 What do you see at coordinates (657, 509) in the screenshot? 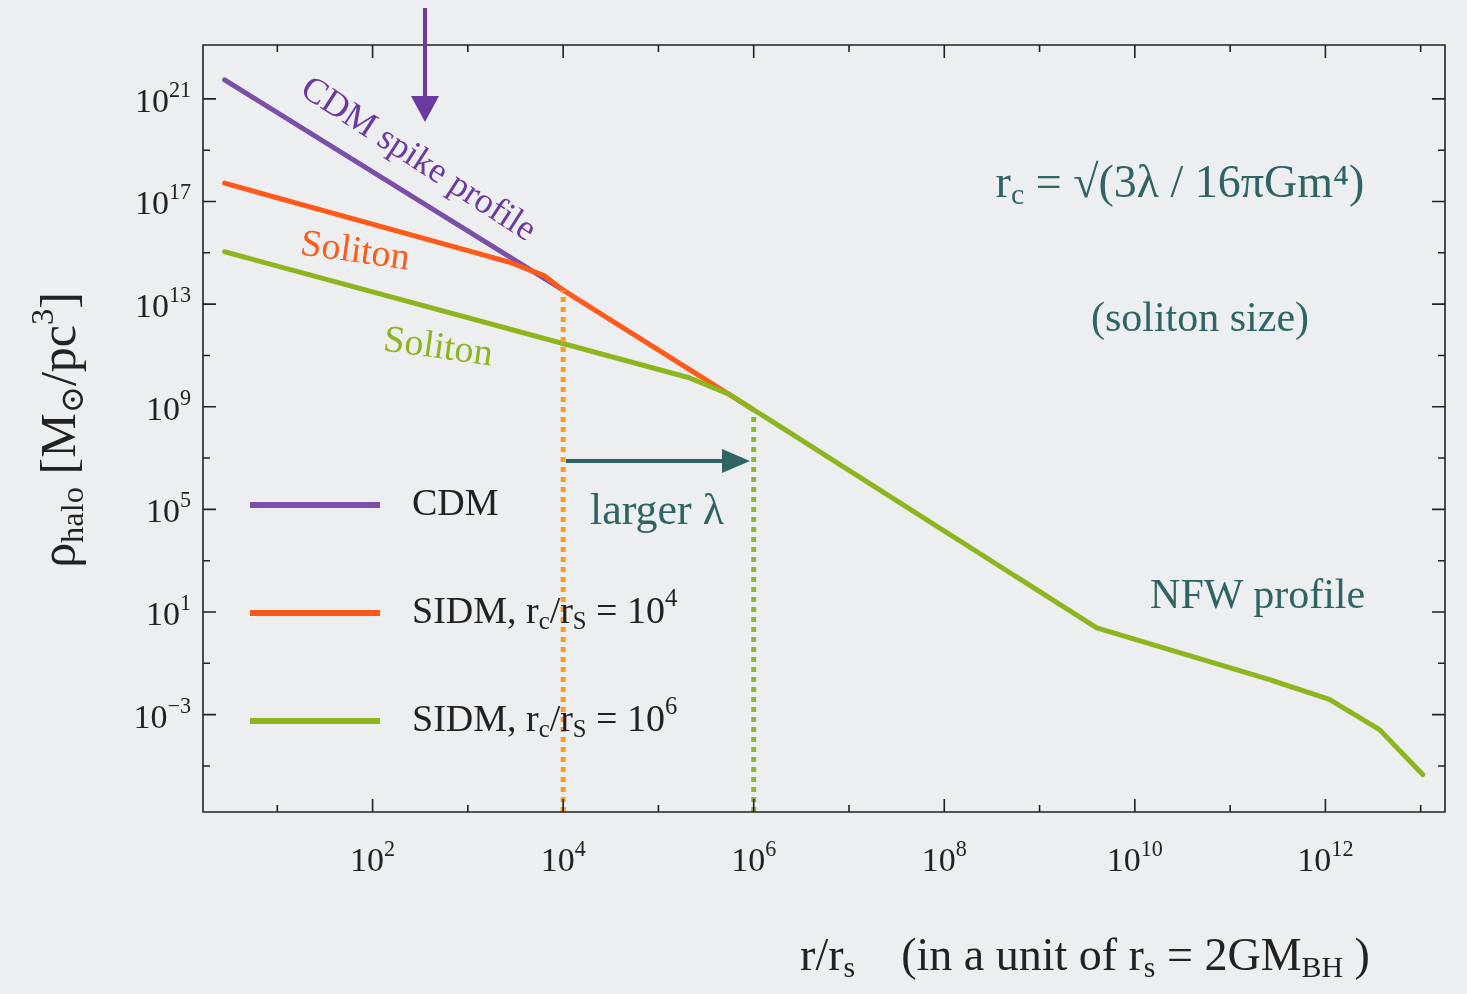
I see `annotation: larger λ` at bounding box center [657, 509].